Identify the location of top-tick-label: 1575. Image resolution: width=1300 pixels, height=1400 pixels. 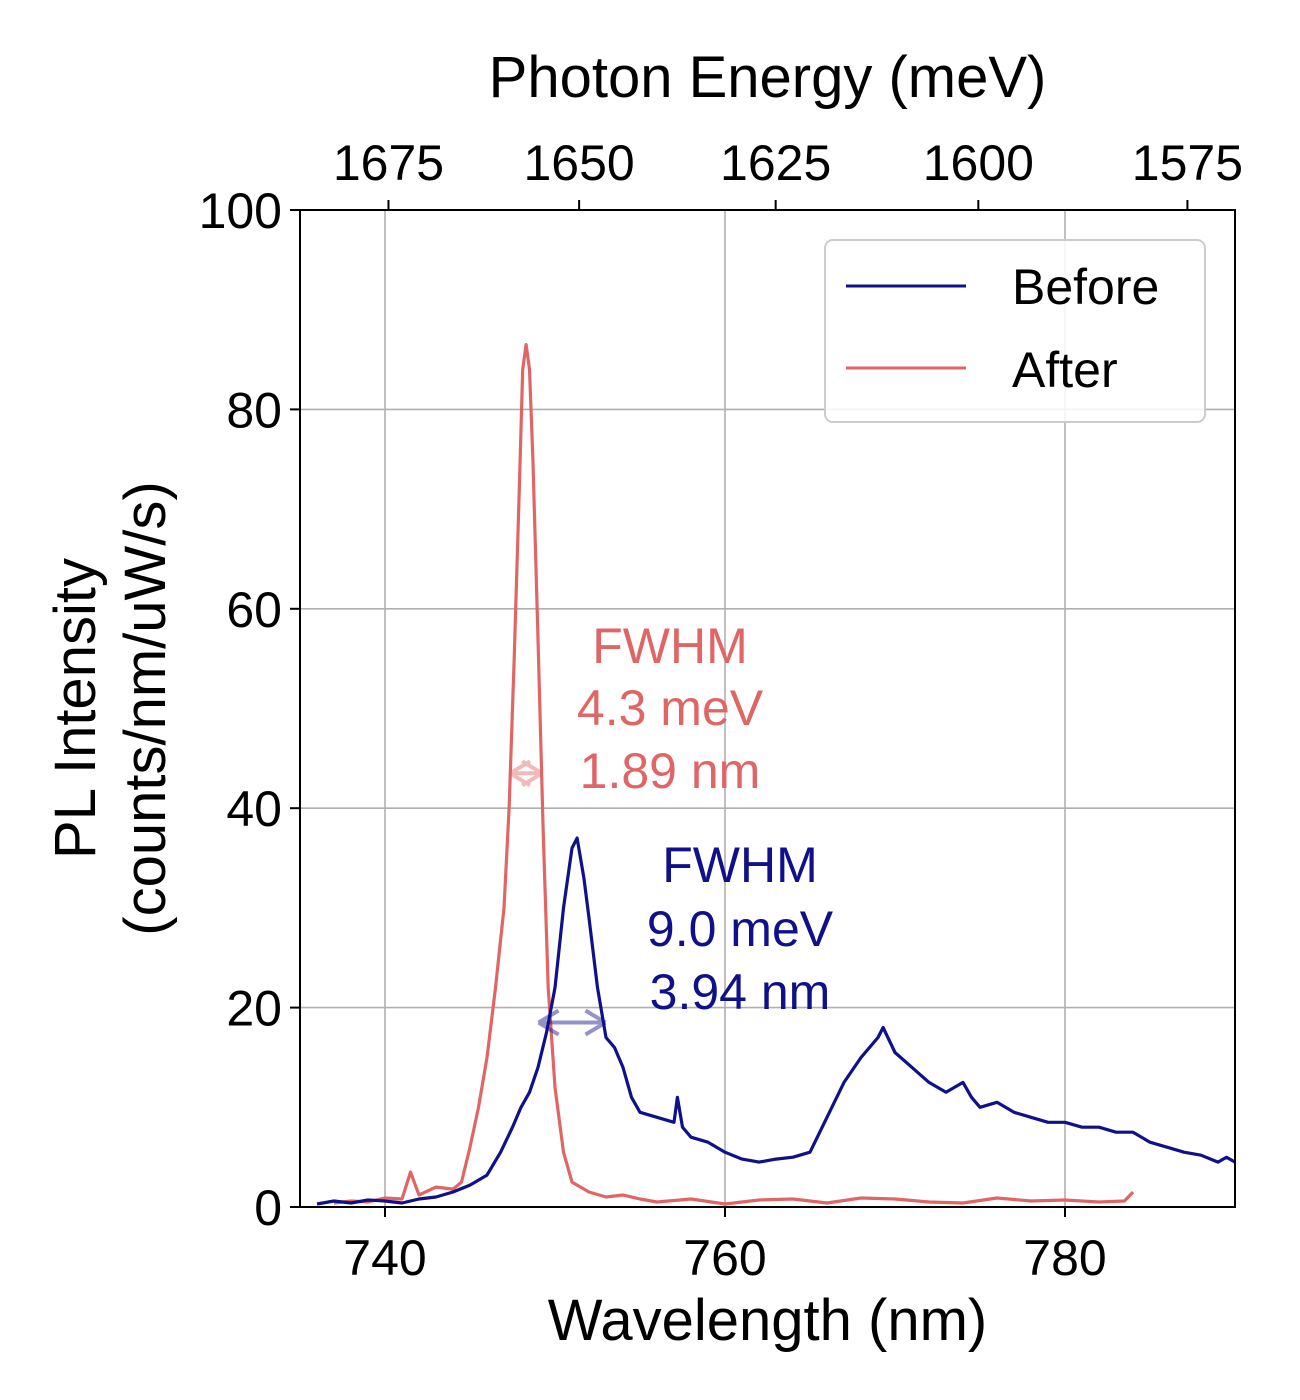
(1187, 163).